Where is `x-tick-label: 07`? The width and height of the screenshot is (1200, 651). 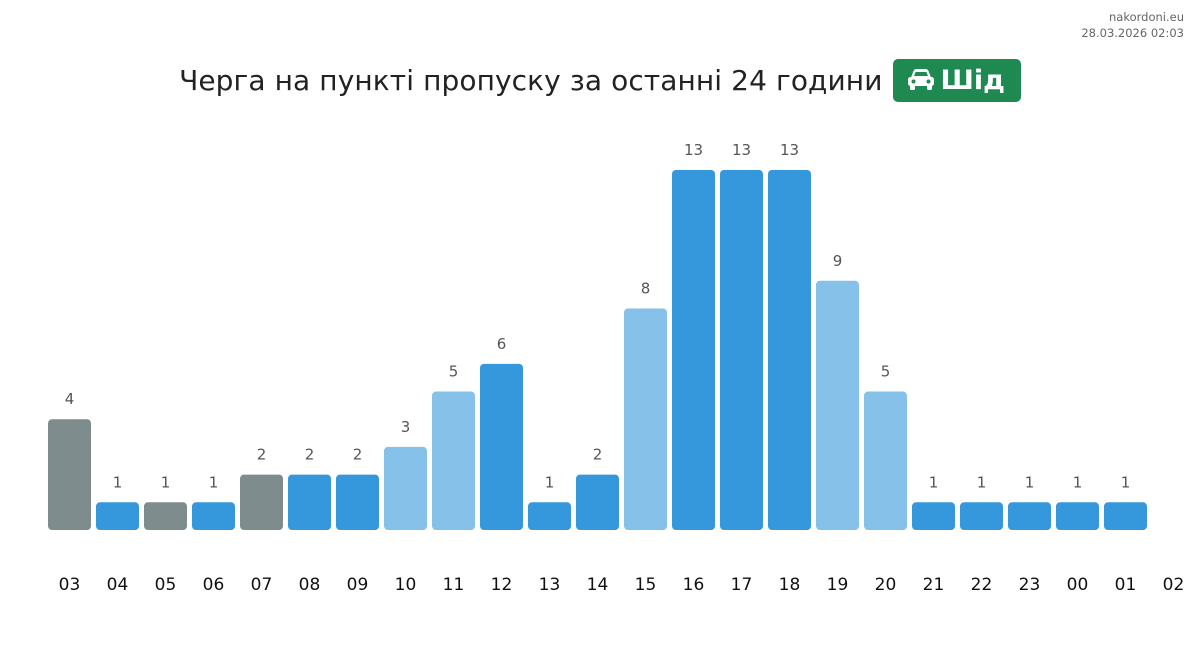 x-tick-label: 07 is located at coordinates (262, 585).